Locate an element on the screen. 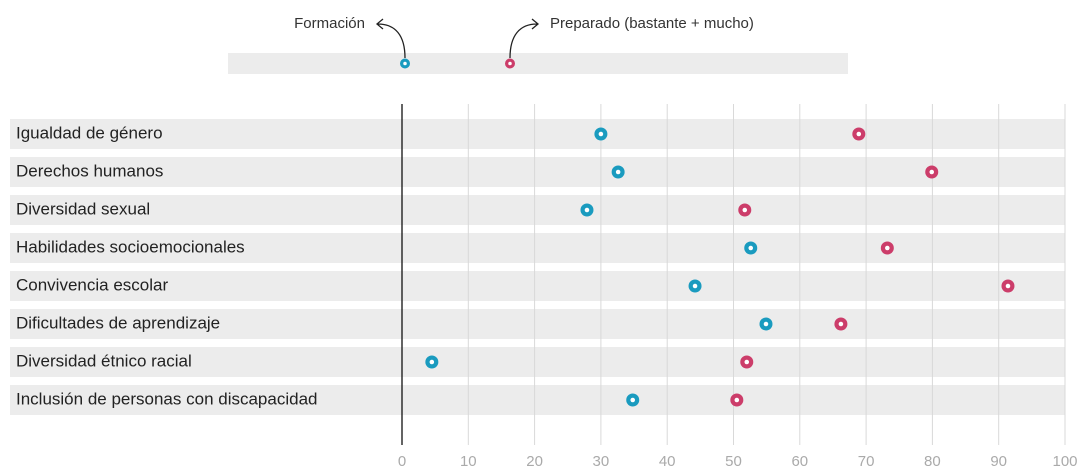 Image resolution: width=1084 pixels, height=476 pixels. y-tick-label: Dificultades de aprendizaje is located at coordinates (118, 322).